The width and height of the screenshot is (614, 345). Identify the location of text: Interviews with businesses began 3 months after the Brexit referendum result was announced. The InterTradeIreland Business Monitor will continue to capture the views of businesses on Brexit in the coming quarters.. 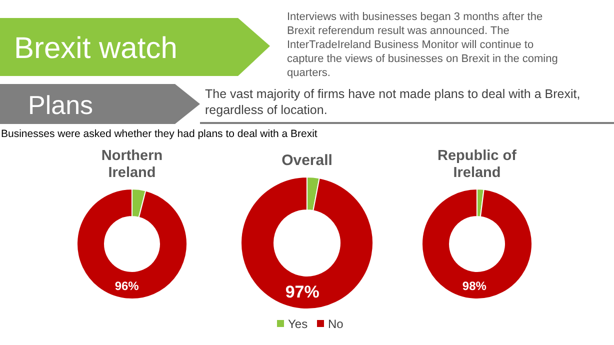
(422, 45).